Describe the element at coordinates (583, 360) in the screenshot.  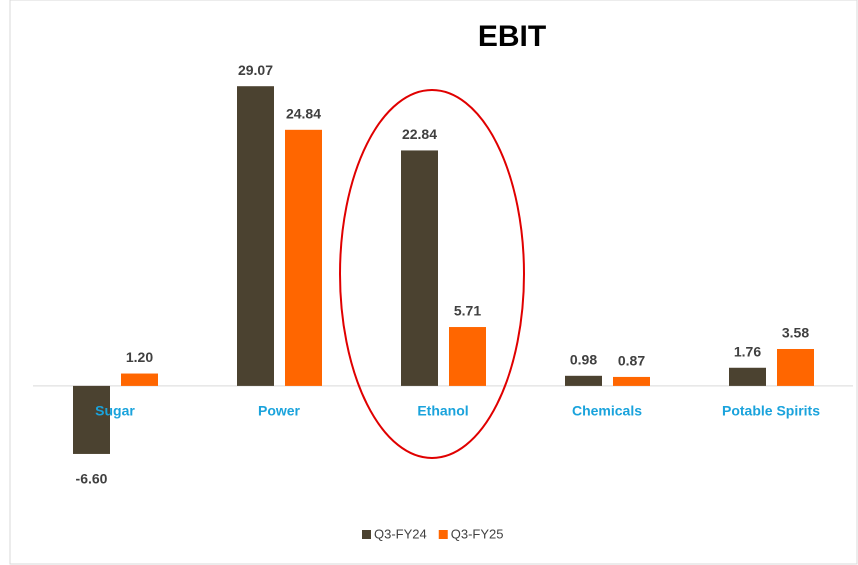
I see `value-label: 0.98` at that location.